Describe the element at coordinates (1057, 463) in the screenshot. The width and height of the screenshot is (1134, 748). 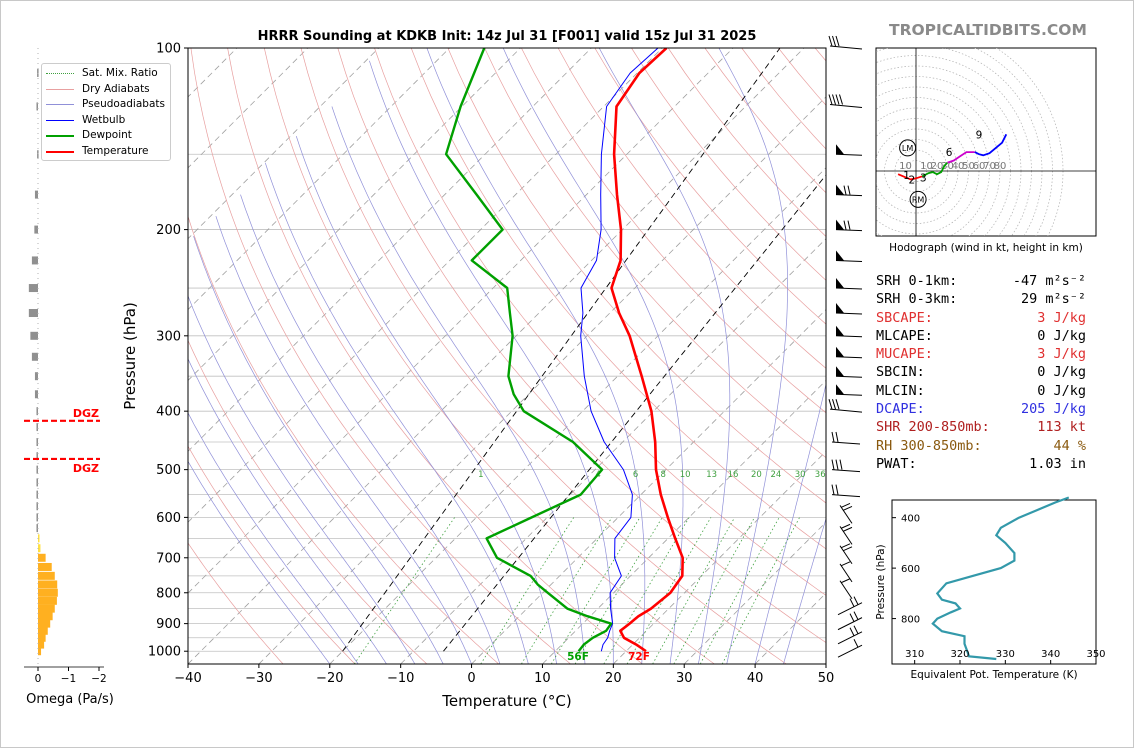
I see `stat-value: 1.03 in` at that location.